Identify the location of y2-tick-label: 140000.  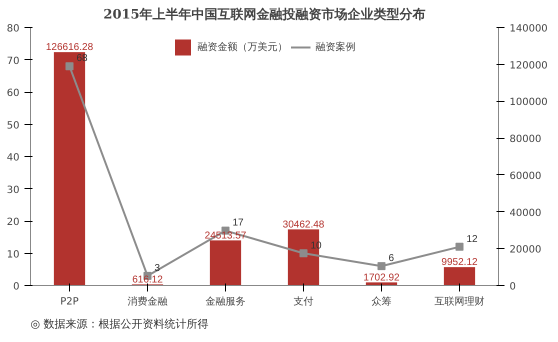
(529, 29).